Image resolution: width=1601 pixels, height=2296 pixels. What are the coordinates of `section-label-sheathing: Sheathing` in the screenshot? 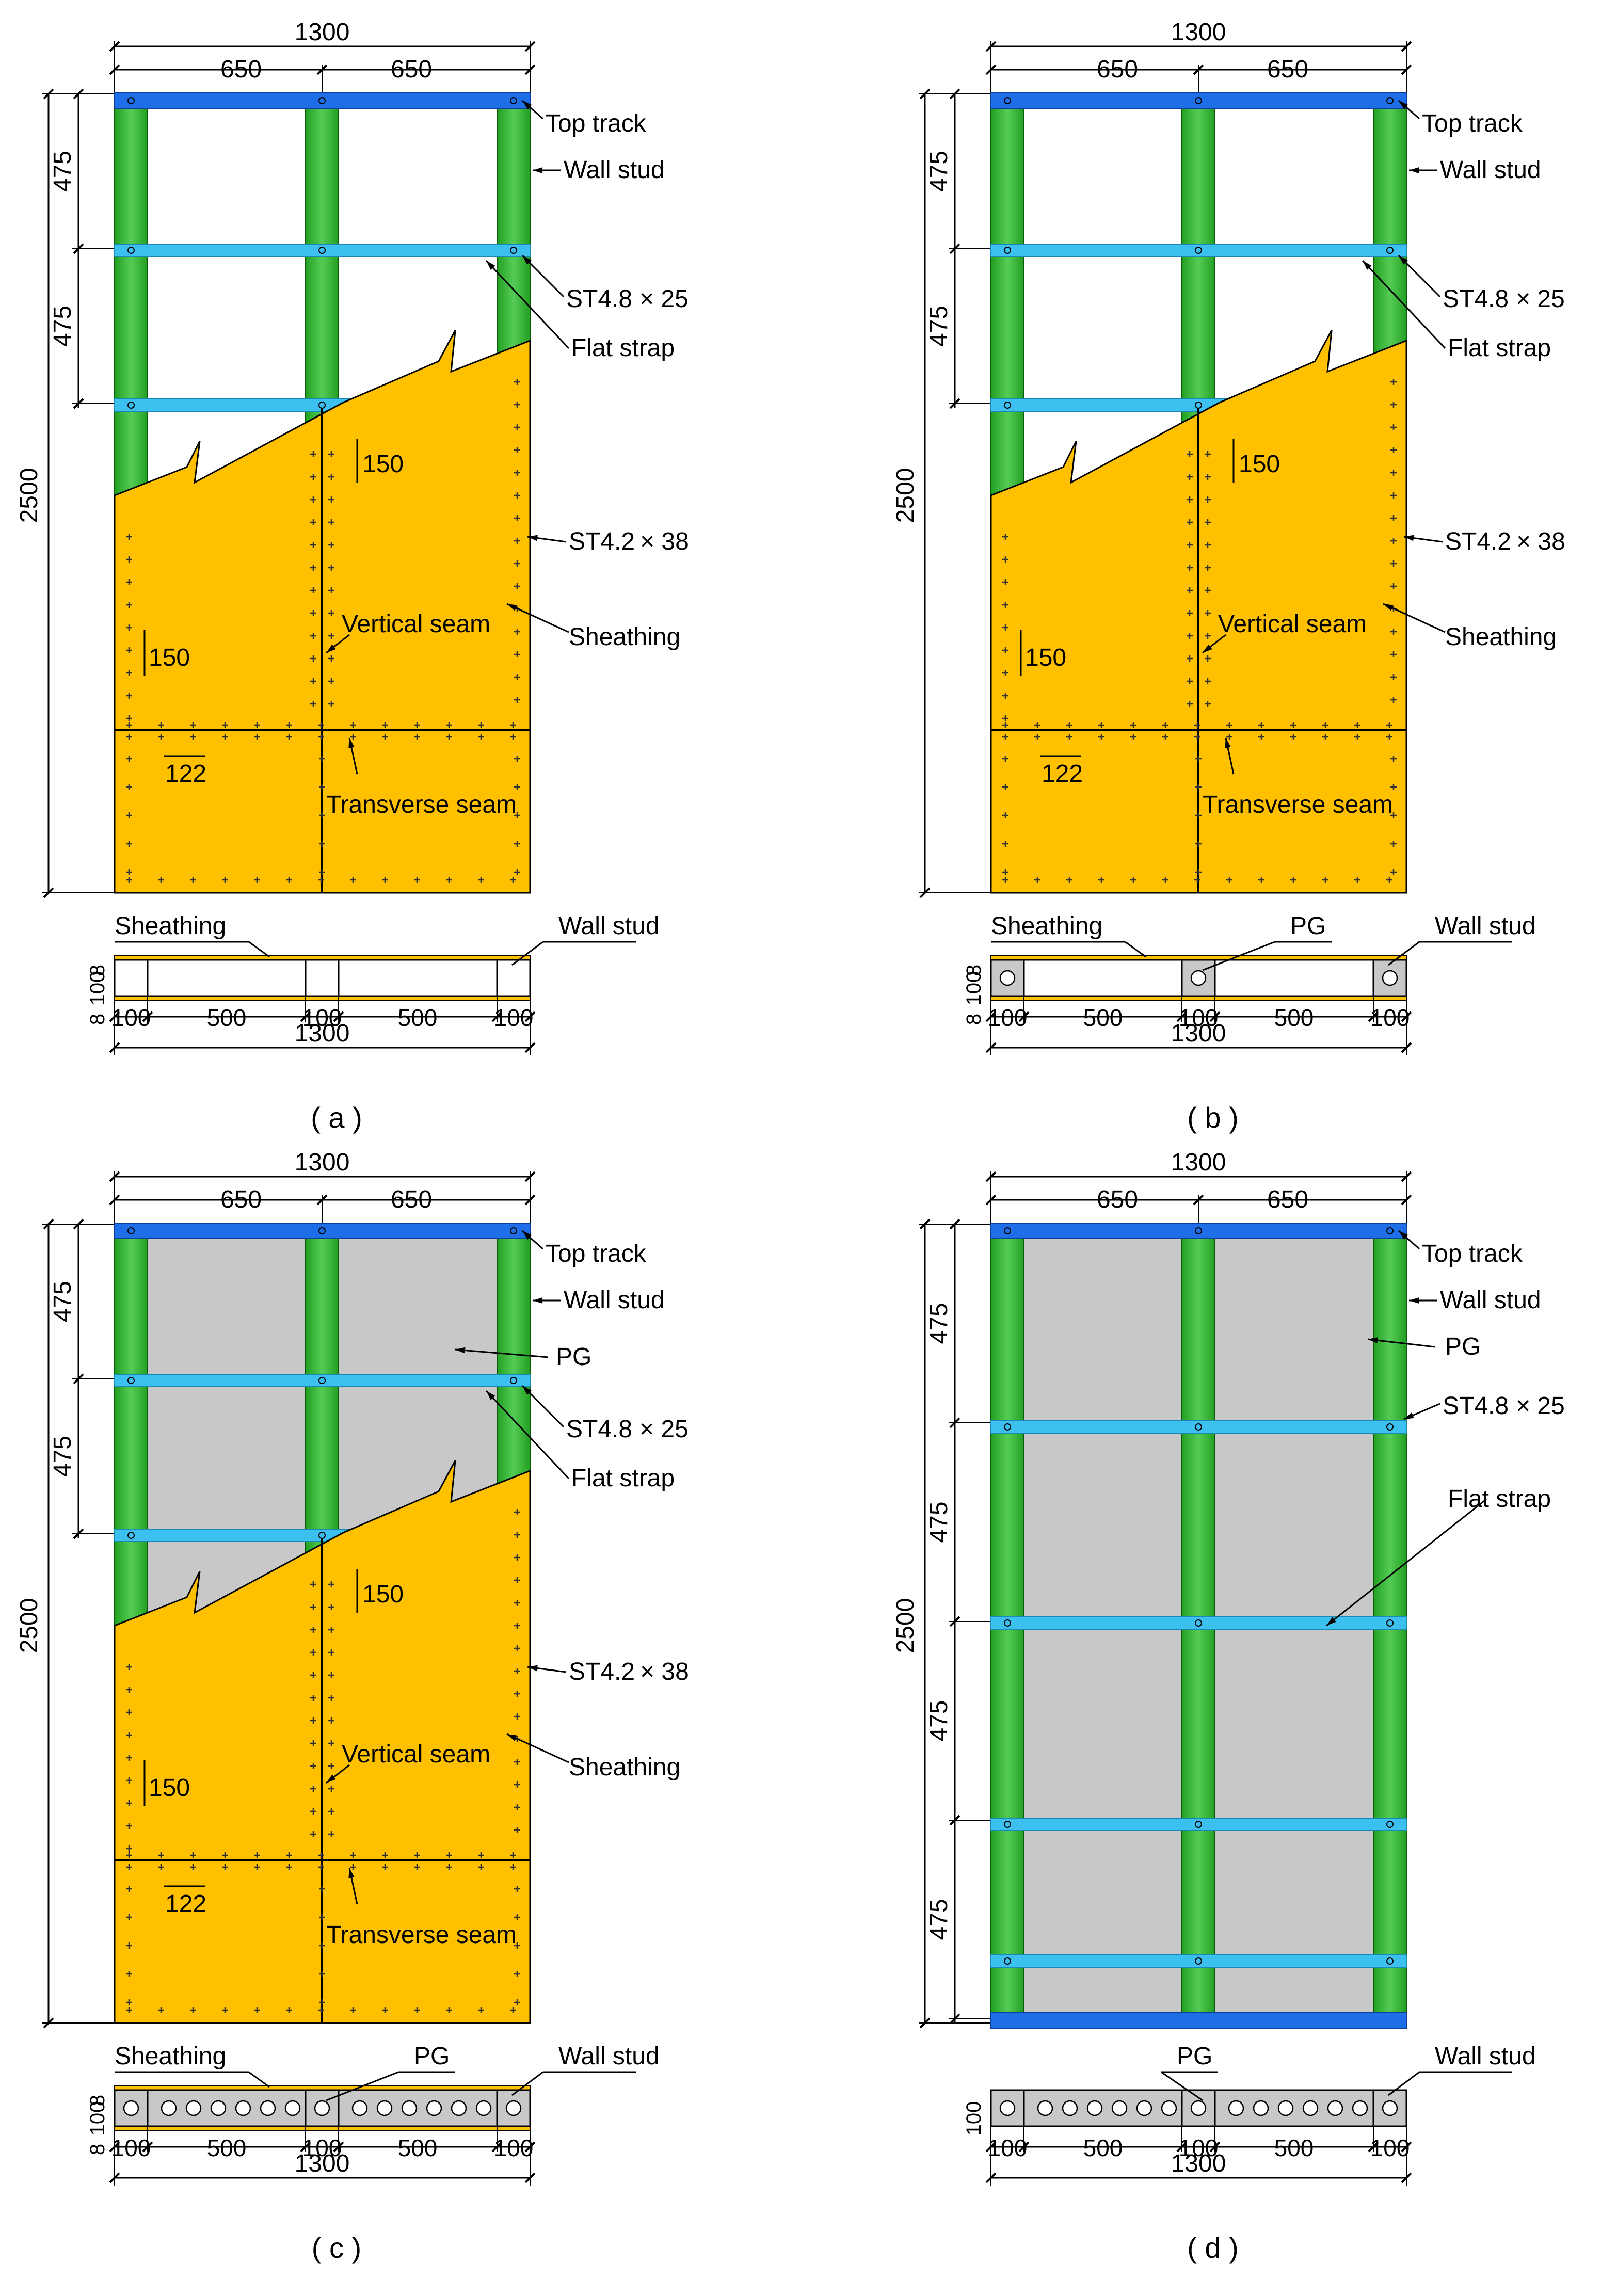 It's located at (1046, 926).